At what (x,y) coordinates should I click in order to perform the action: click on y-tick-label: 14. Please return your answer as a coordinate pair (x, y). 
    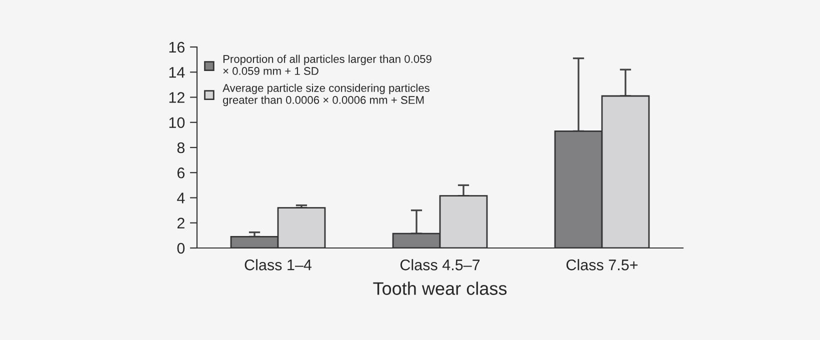
    Looking at the image, I should click on (177, 72).